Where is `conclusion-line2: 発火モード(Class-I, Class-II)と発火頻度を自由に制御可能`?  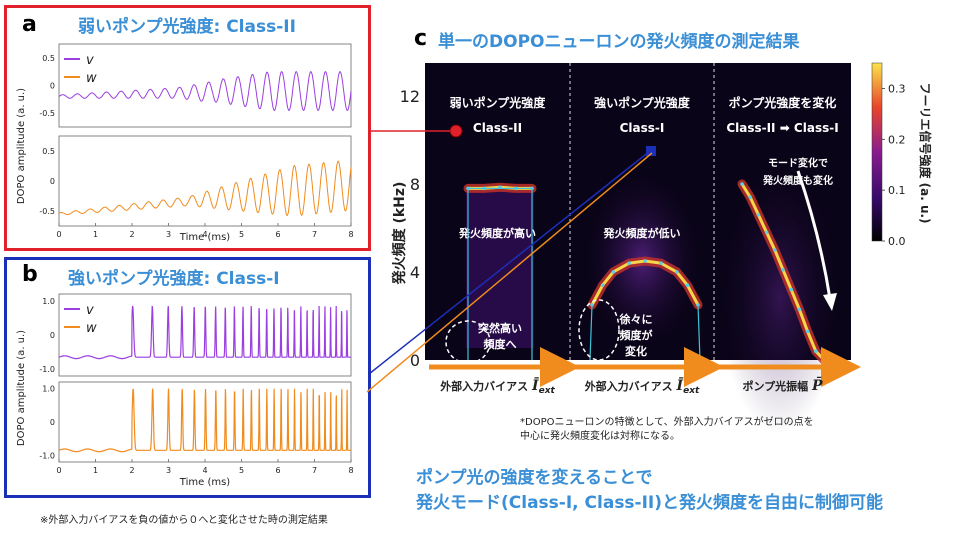
conclusion-line2: 発火モード(Class-I, Class-II)と発火頻度を自由に制御可能 is located at coordinates (650, 503).